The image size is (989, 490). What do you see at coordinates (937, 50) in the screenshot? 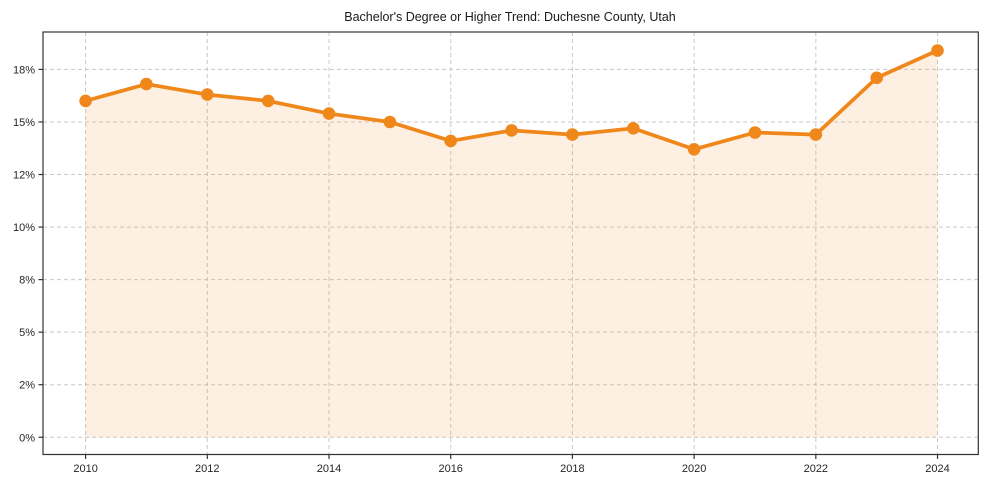
I see `data-point-2024` at bounding box center [937, 50].